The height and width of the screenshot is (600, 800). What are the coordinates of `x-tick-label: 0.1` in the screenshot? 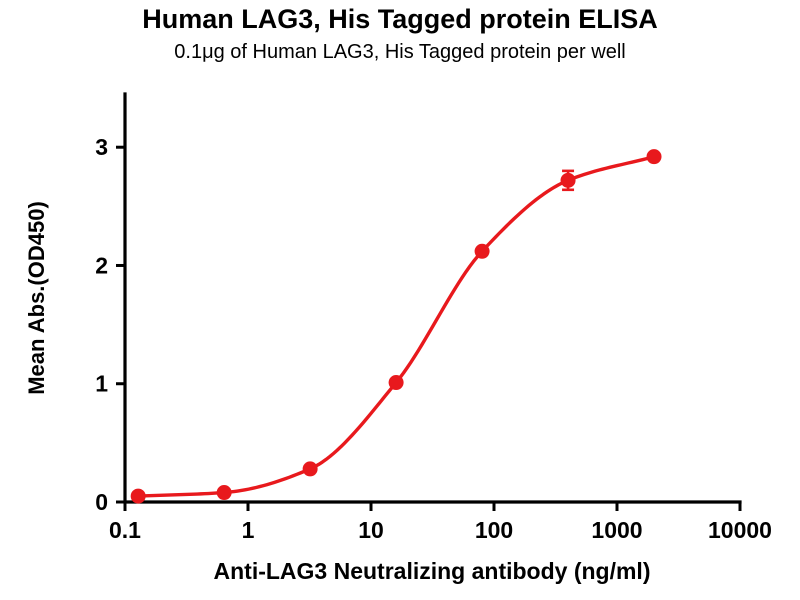 It's located at (125, 530).